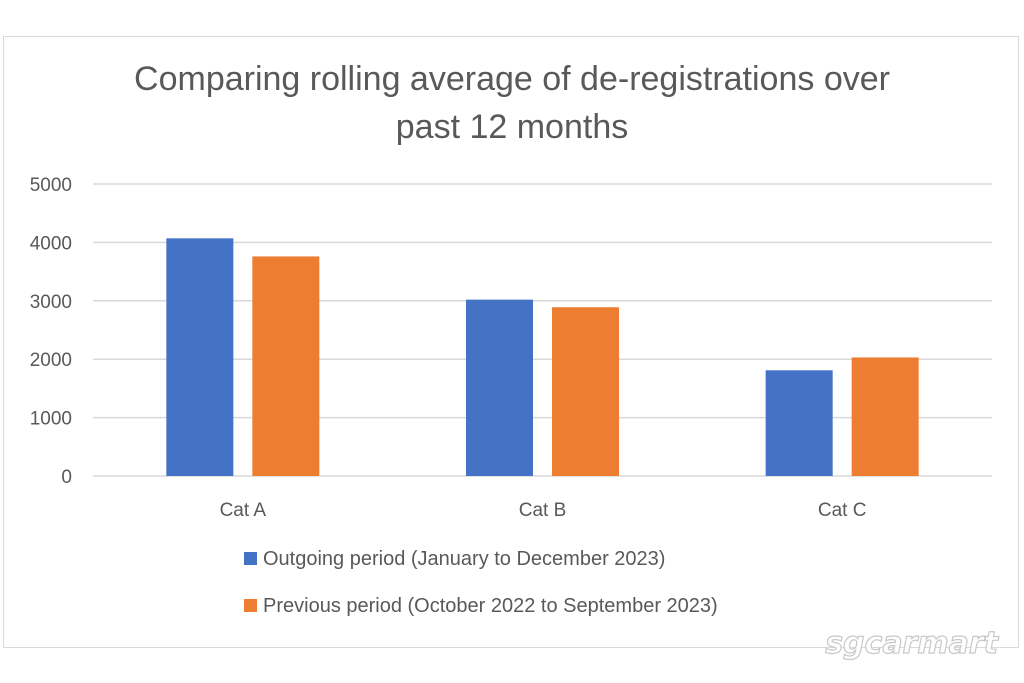  I want to click on sgcarmart-watermark: sgcarmart, so click(912, 643).